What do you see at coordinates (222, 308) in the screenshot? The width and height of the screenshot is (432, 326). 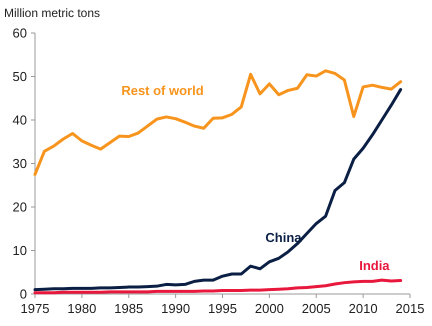 I see `x-tick-label: 1995` at bounding box center [222, 308].